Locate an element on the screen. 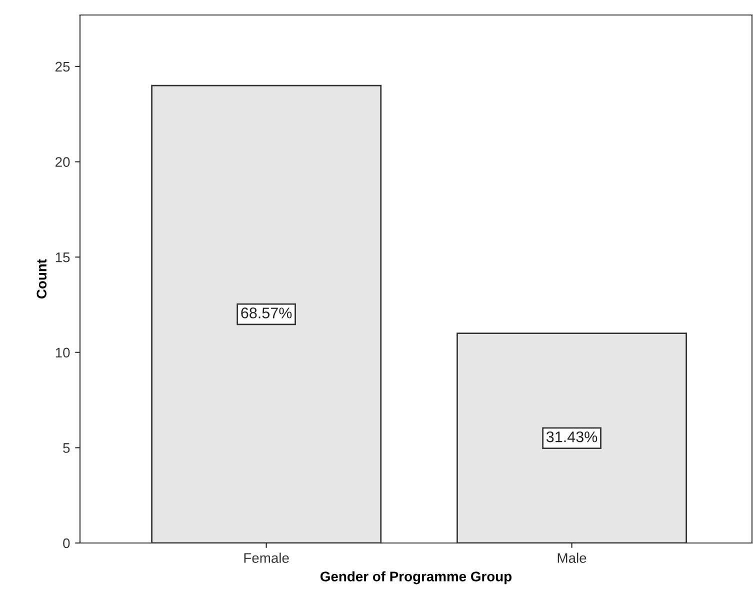  x-tick-label: Male is located at coordinates (572, 557).